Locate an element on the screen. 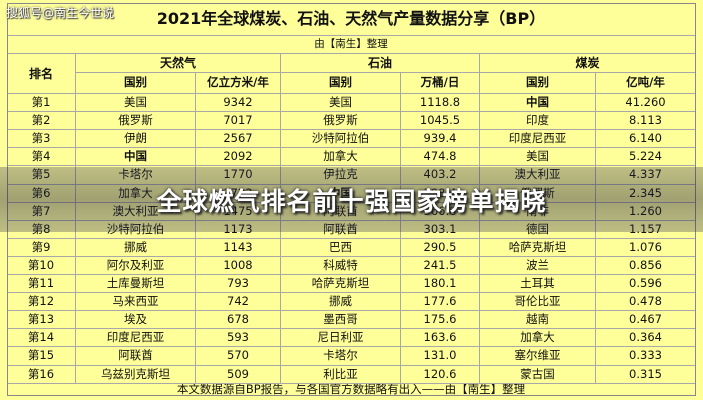 This screenshot has width=703, height=400. oil-country-cell: 利比亚 is located at coordinates (341, 375).